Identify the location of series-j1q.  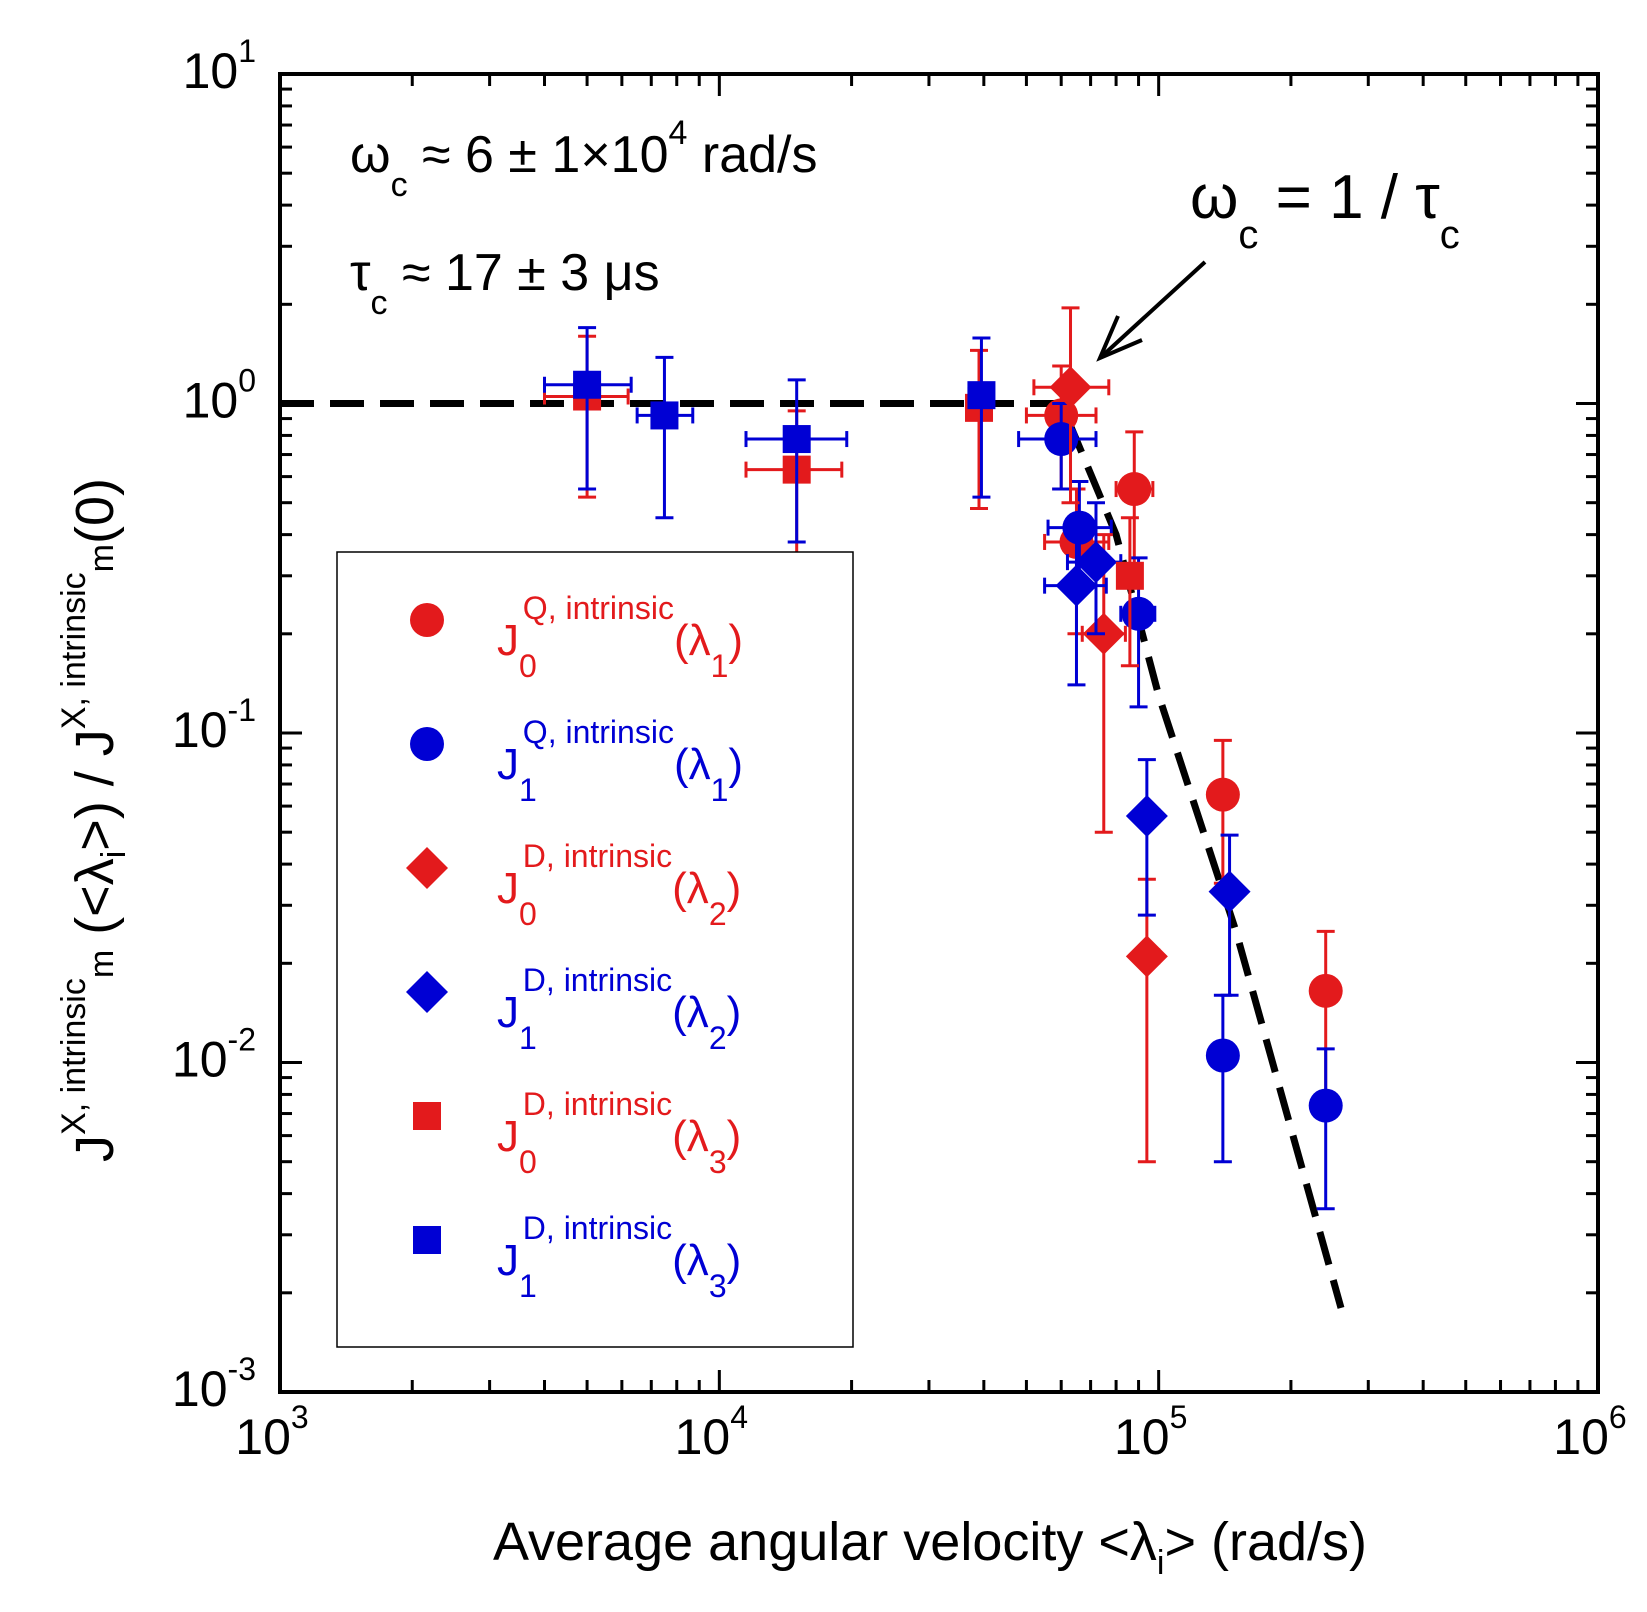
(1180, 806).